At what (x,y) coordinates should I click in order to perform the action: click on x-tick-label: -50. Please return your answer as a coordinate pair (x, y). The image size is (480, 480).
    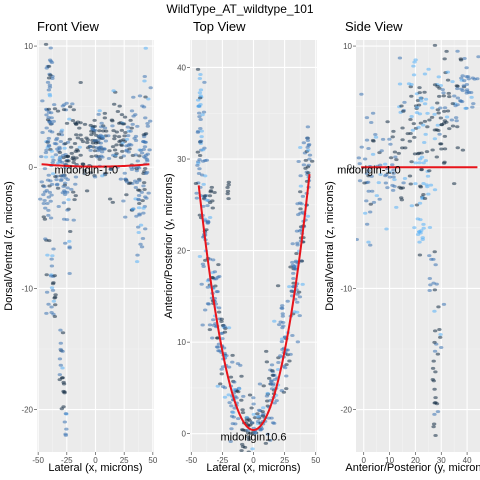
    Looking at the image, I should click on (38, 460).